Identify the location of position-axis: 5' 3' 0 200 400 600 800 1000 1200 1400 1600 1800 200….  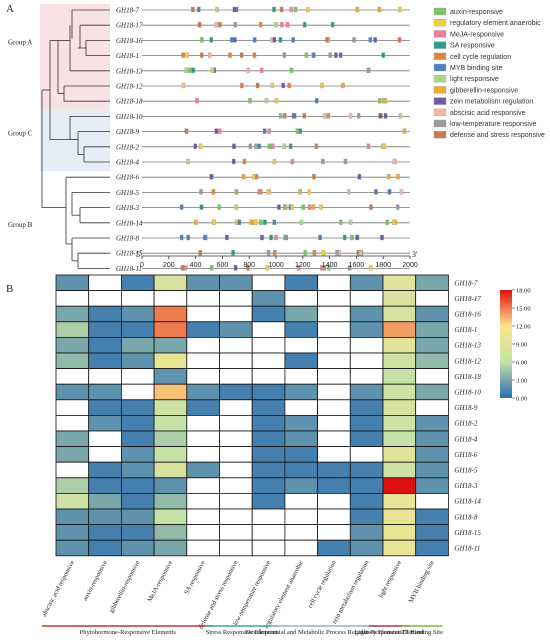
(277, 259).